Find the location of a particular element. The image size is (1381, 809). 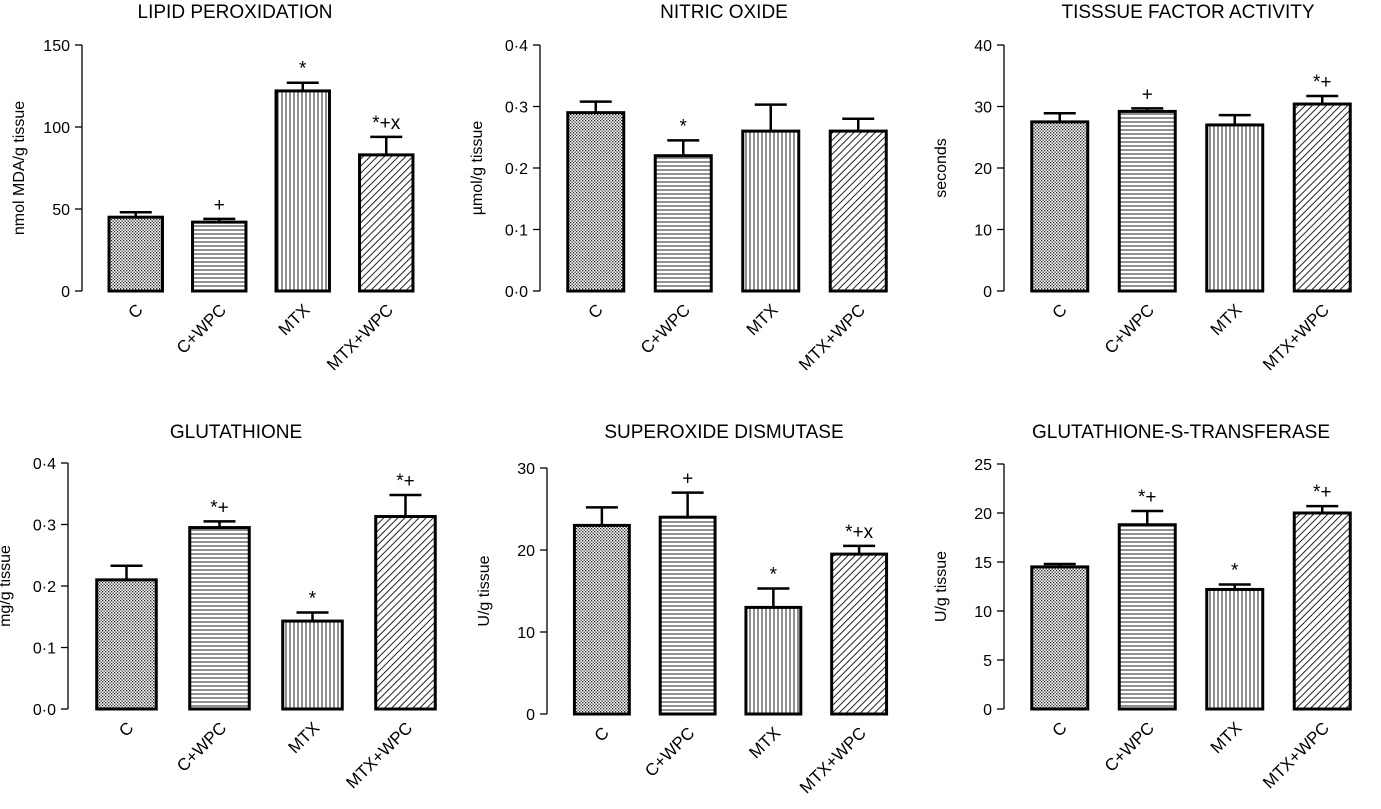

chart-title: NITRIC OXIDE is located at coordinates (724, 12).